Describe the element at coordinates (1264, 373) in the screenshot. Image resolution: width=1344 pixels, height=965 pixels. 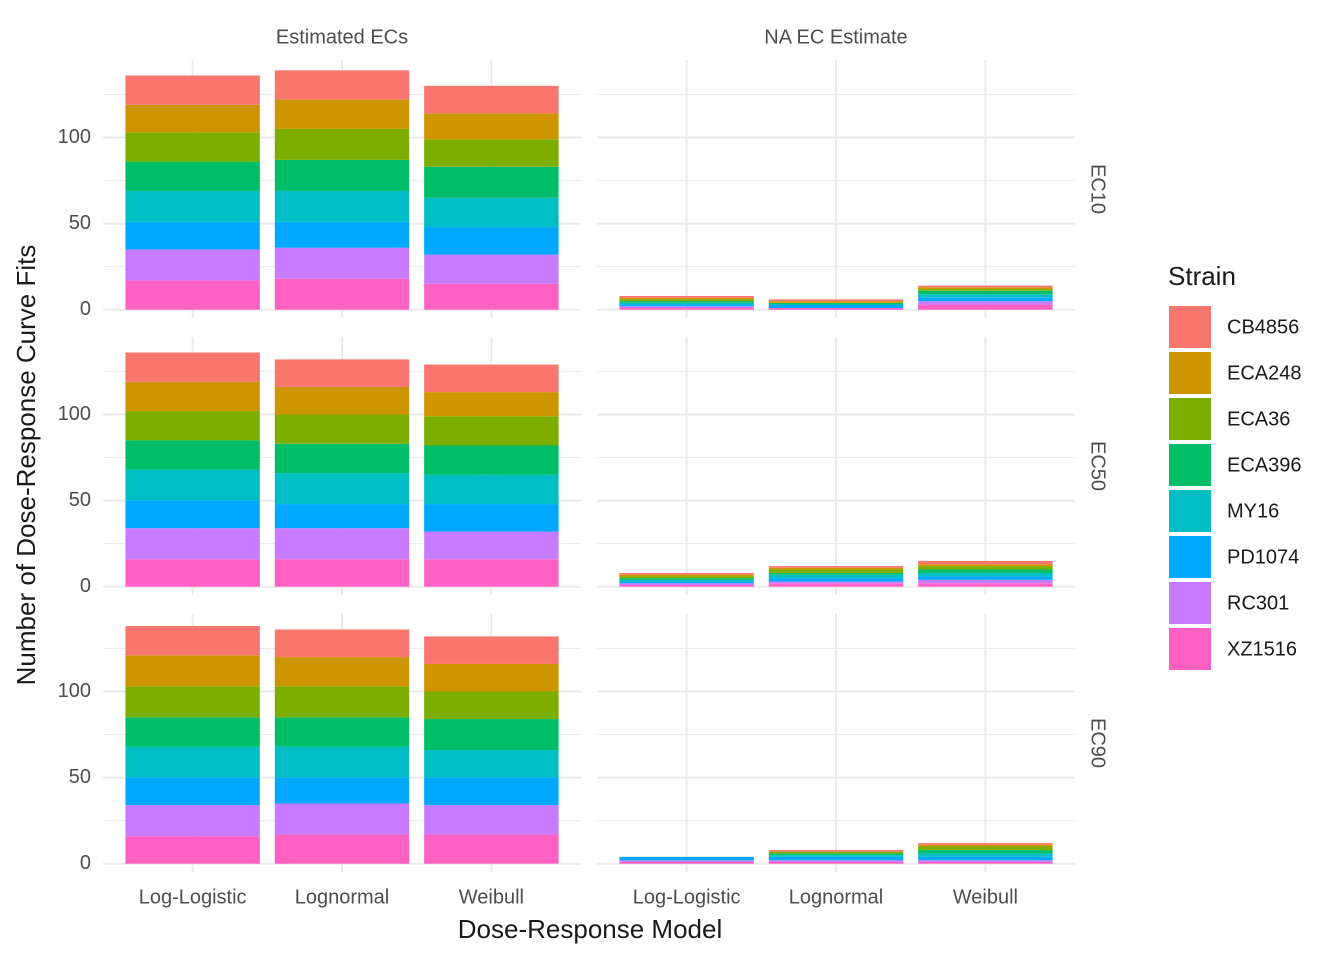
I see `legend-label: ECA248` at that location.